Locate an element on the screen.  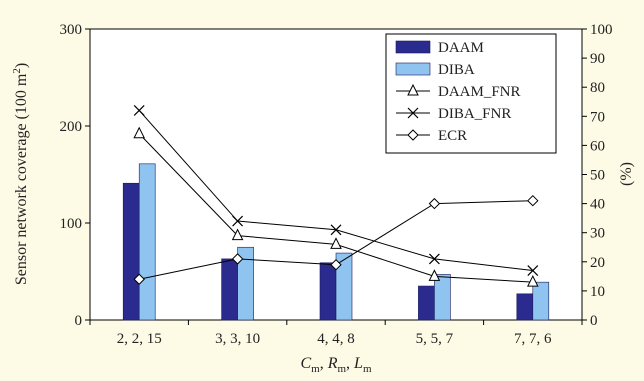
x-tick-label: 3, 3, 10 is located at coordinates (237, 339).